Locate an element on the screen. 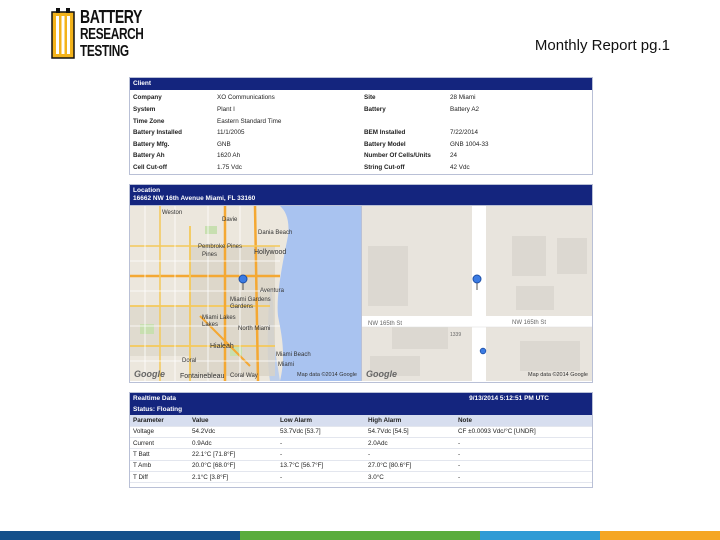 The image size is (720, 540). report-title: Monthly Report pg.1 is located at coordinates (602, 45).